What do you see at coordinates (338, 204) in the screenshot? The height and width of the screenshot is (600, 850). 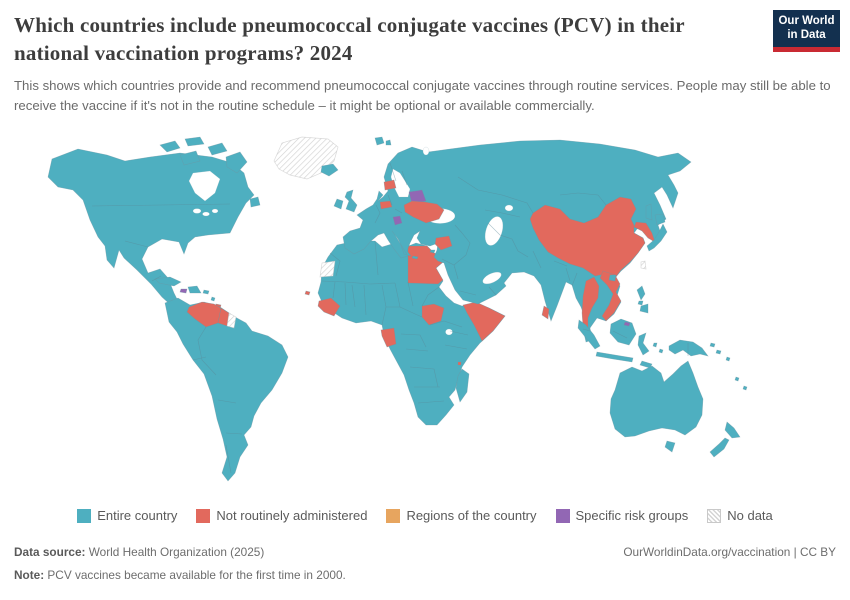 I see `region-ireland` at bounding box center [338, 204].